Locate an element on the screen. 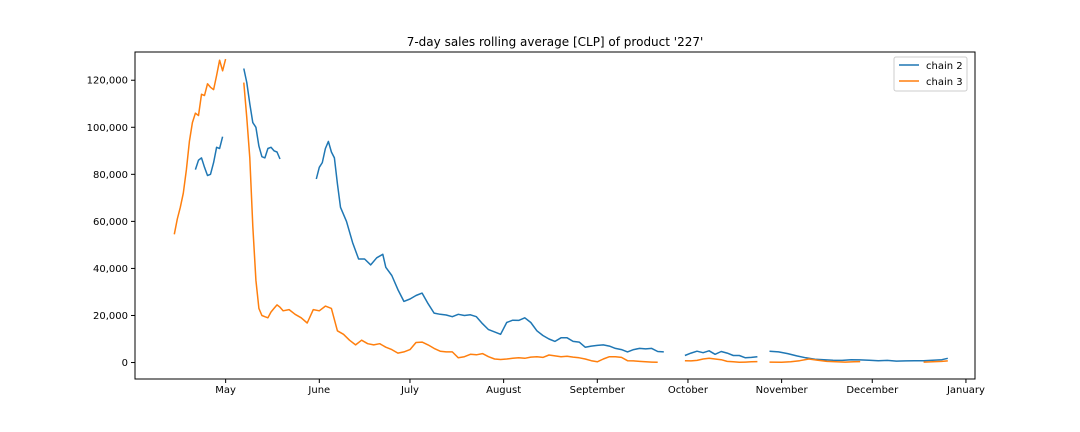 The width and height of the screenshot is (1080, 432). x-tick-label: January is located at coordinates (965, 390).